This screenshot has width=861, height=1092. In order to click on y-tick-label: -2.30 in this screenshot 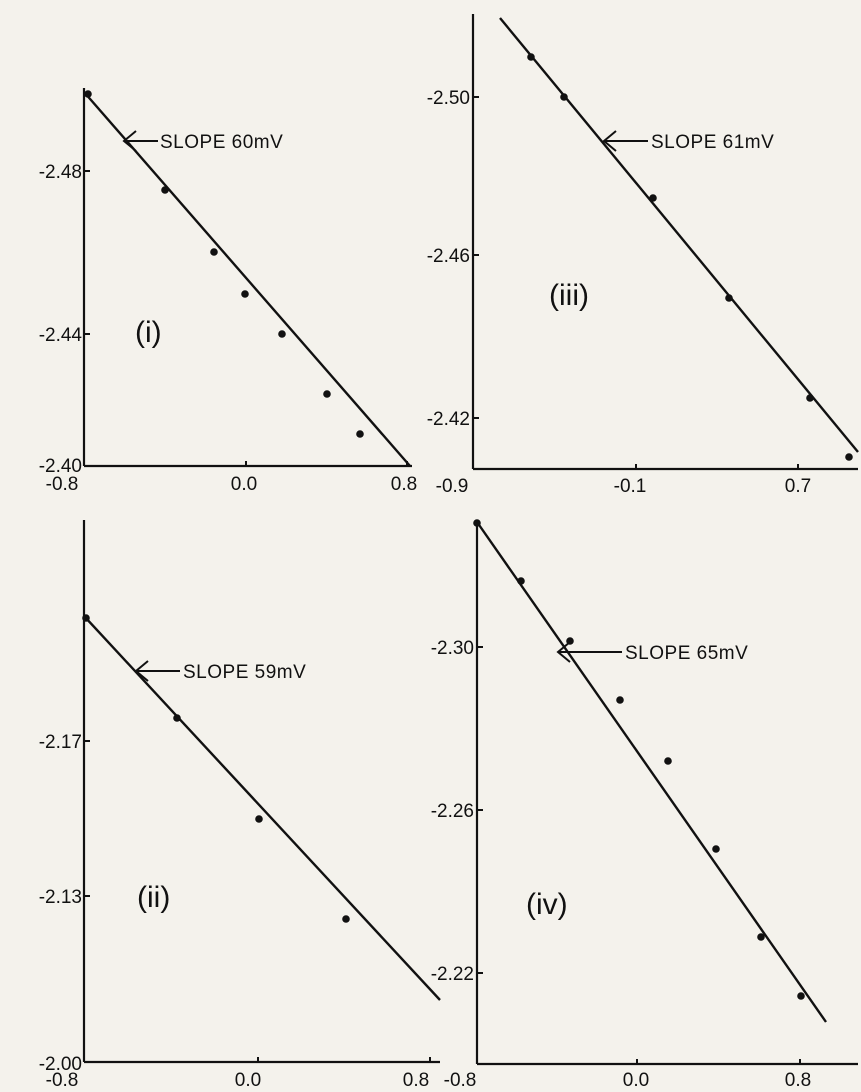, I will do `click(452, 648)`.